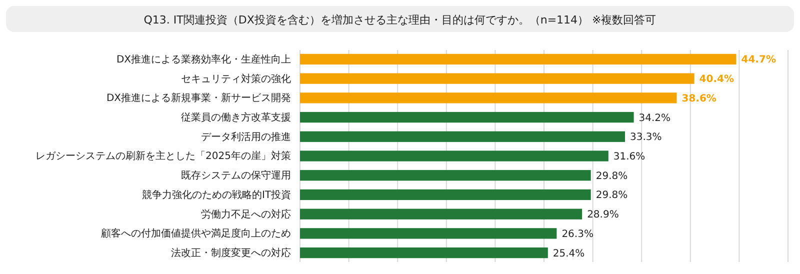  Describe the element at coordinates (400, 20) in the screenshot. I see `chart-title: Q13. IT関連投資（DX投資を含む）を増加させる主な理由・目的は何ですか。（n=114） ※複数回答可` at that location.